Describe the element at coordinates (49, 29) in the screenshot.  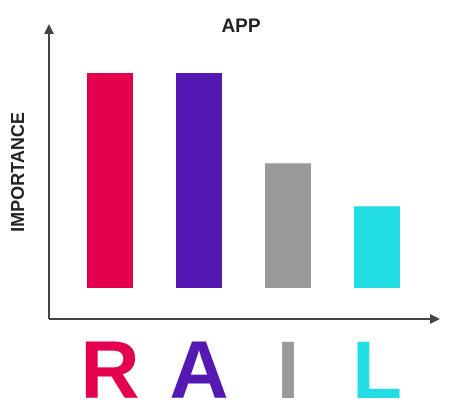
I see `y-axis-arrow-icon` at that location.